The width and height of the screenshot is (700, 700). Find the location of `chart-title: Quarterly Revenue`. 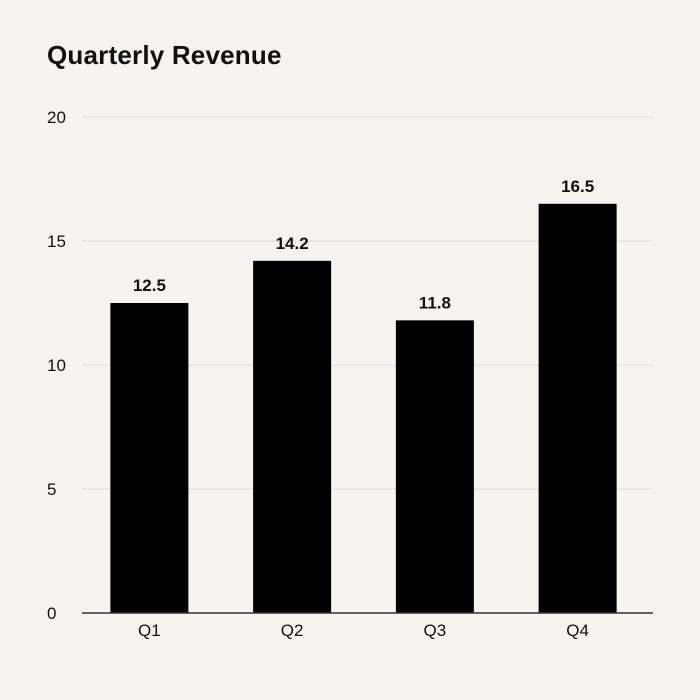

chart-title: Quarterly Revenue is located at coordinates (164, 55).